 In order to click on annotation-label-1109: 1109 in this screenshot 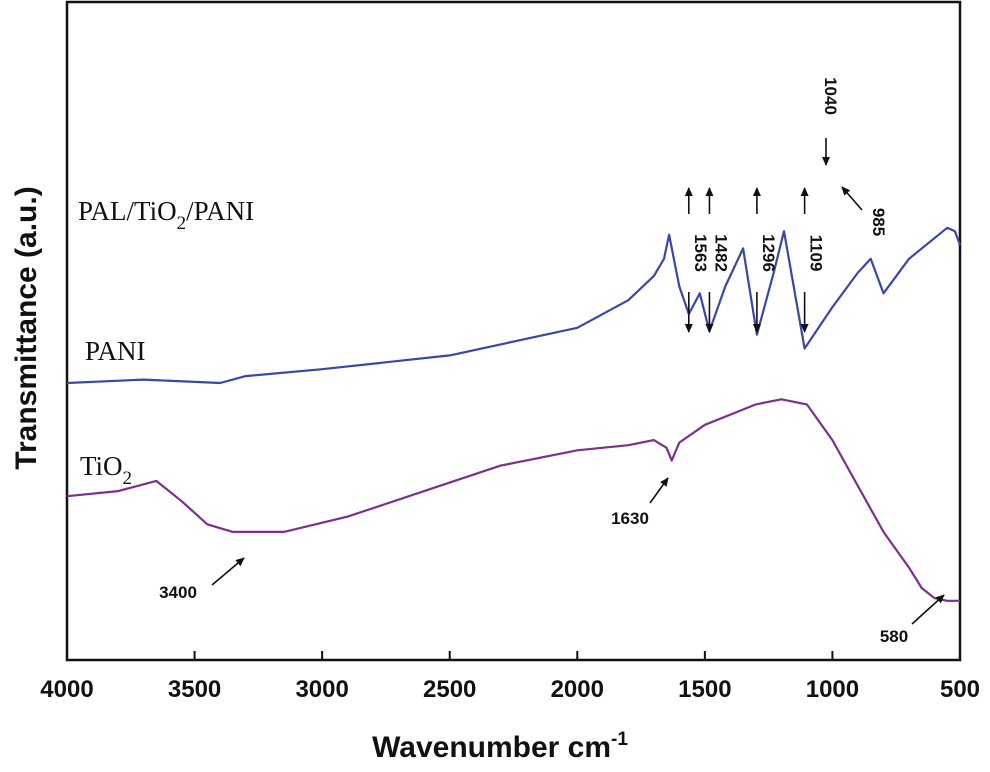, I will do `click(816, 253)`.